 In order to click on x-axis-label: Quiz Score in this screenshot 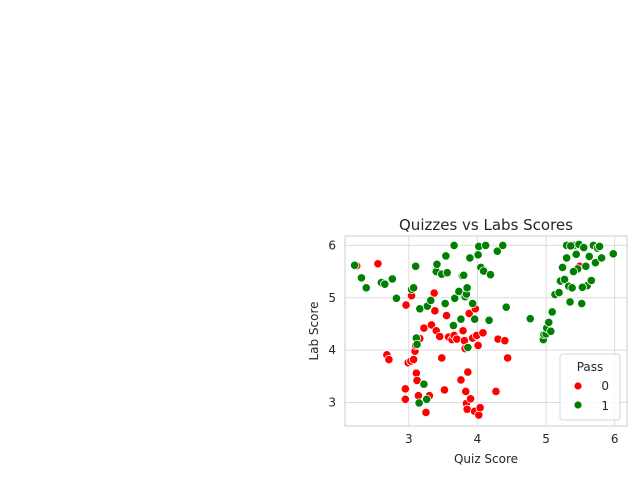, I will do `click(486, 459)`.